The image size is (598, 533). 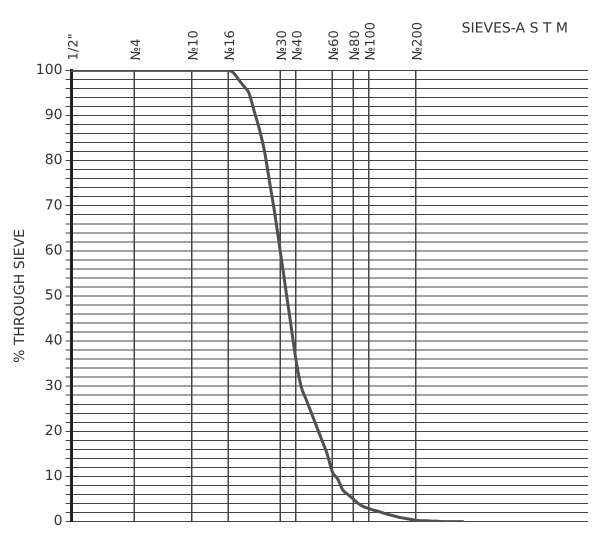 What do you see at coordinates (53, 296) in the screenshot?
I see `y-tick-label: 50` at bounding box center [53, 296].